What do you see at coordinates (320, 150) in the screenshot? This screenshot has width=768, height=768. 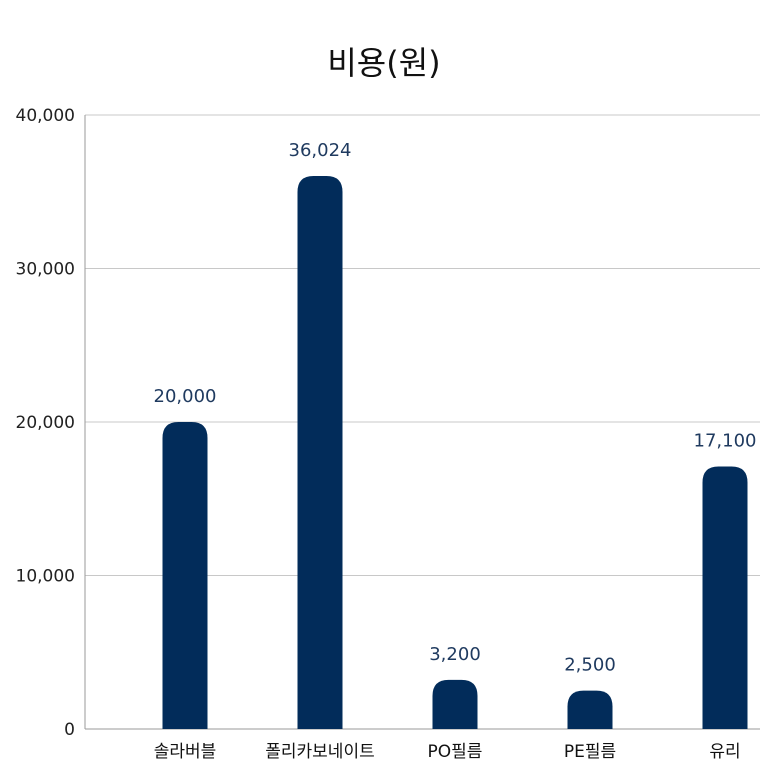 I see `data-label-1: 36,024` at bounding box center [320, 150].